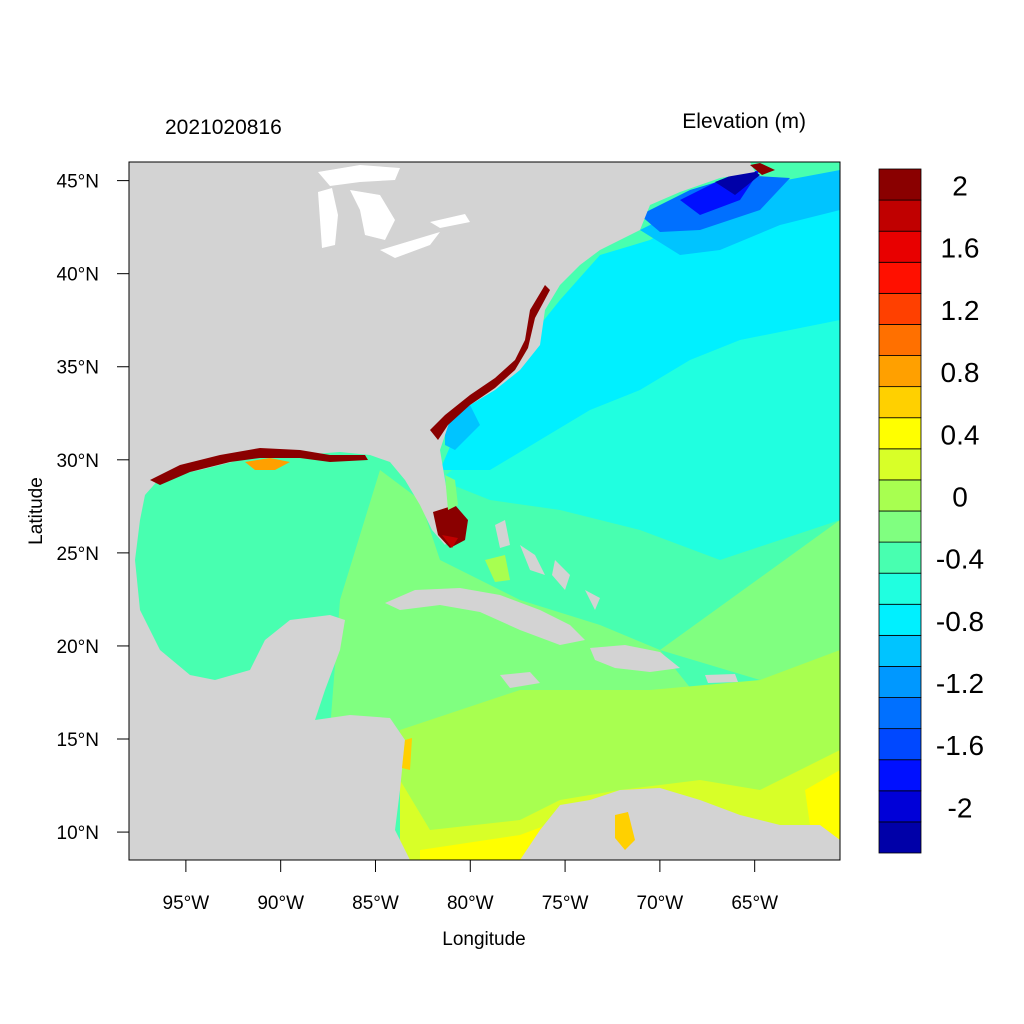 Image resolution: width=1024 pixels, height=1024 pixels. Describe the element at coordinates (960, 621) in the screenshot. I see `colorbar-tick-label: -0.8` at that location.